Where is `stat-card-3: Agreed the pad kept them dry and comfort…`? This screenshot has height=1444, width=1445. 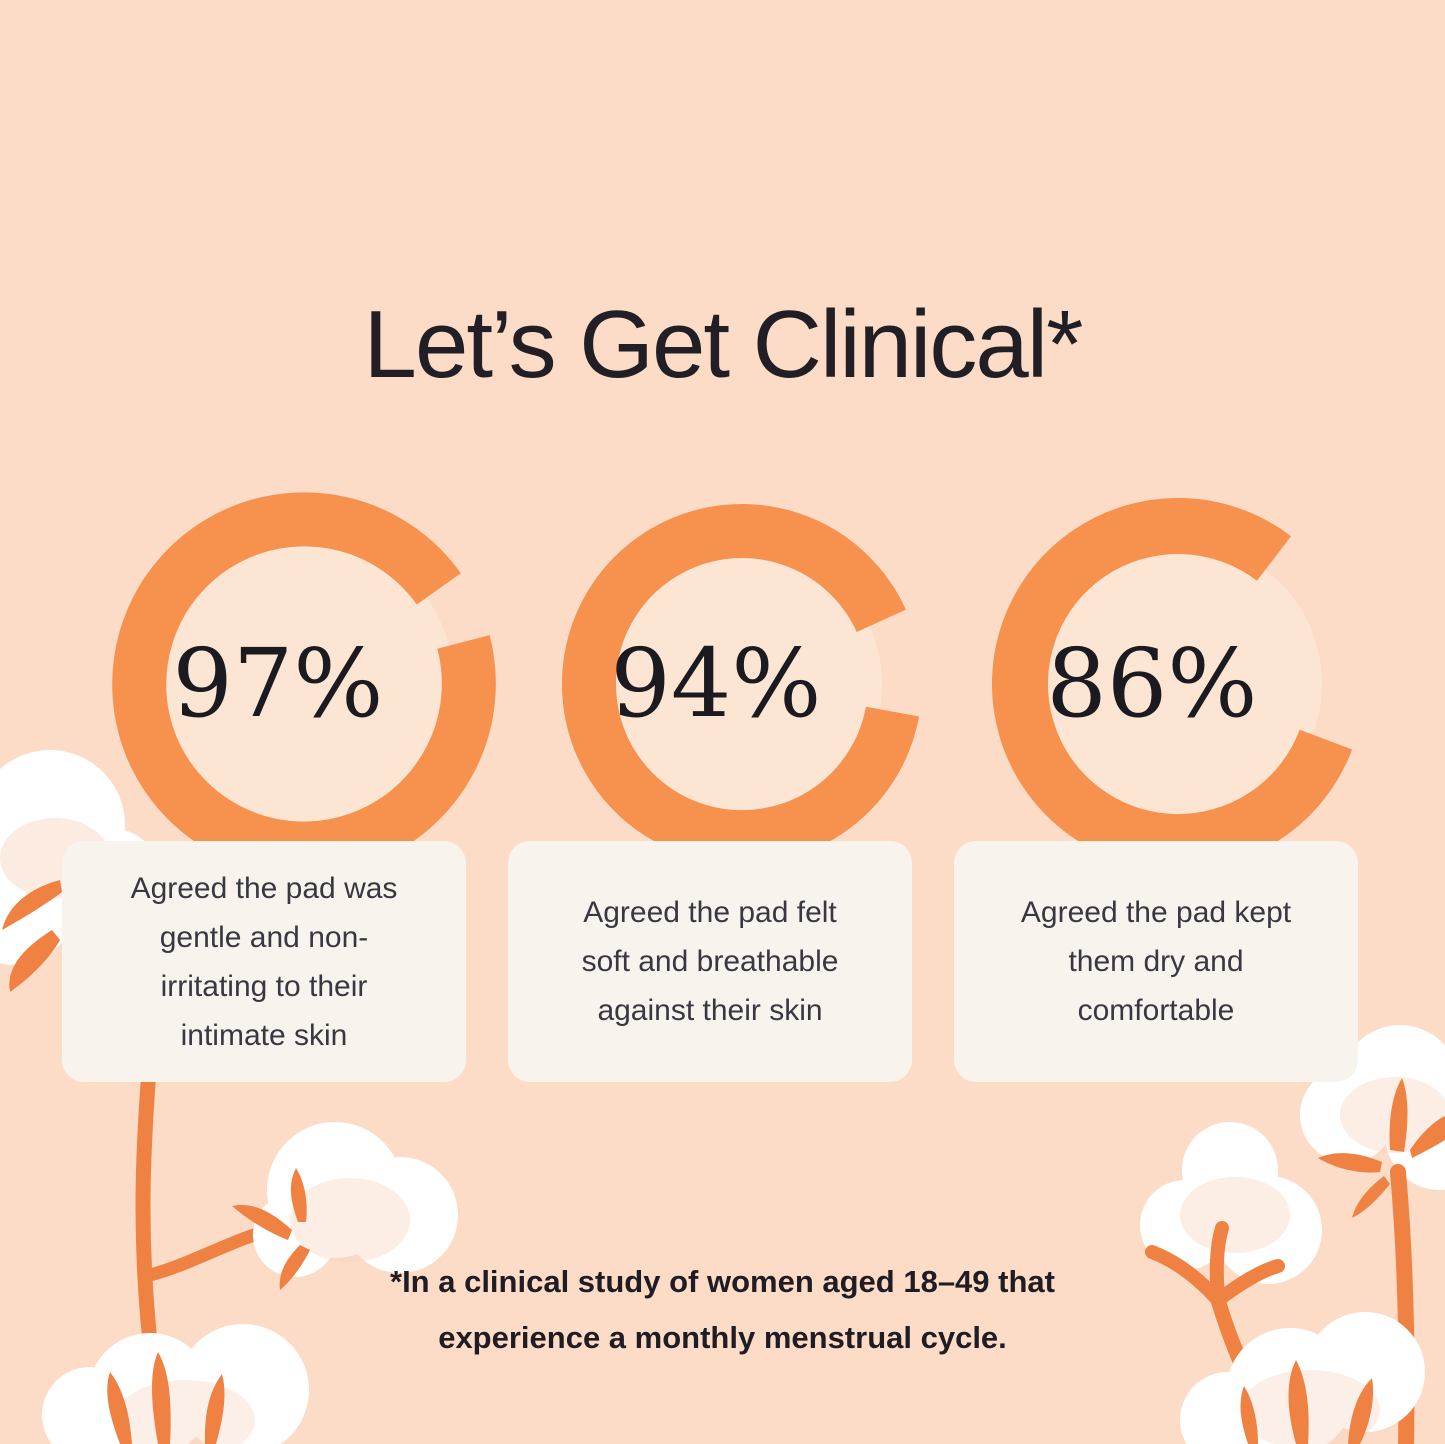 stat-card-3: Agreed the pad kept them dry and comfort… is located at coordinates (1156, 961).